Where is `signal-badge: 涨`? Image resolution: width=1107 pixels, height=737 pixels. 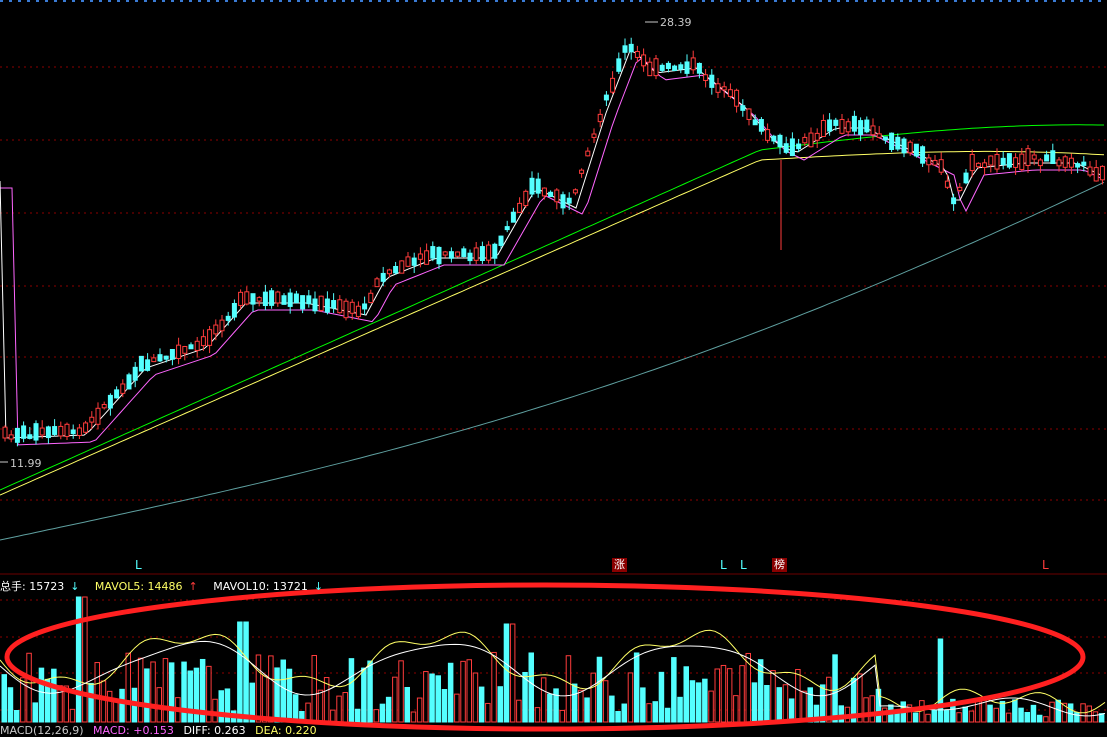
signal-badge: 涨 is located at coordinates (619, 565).